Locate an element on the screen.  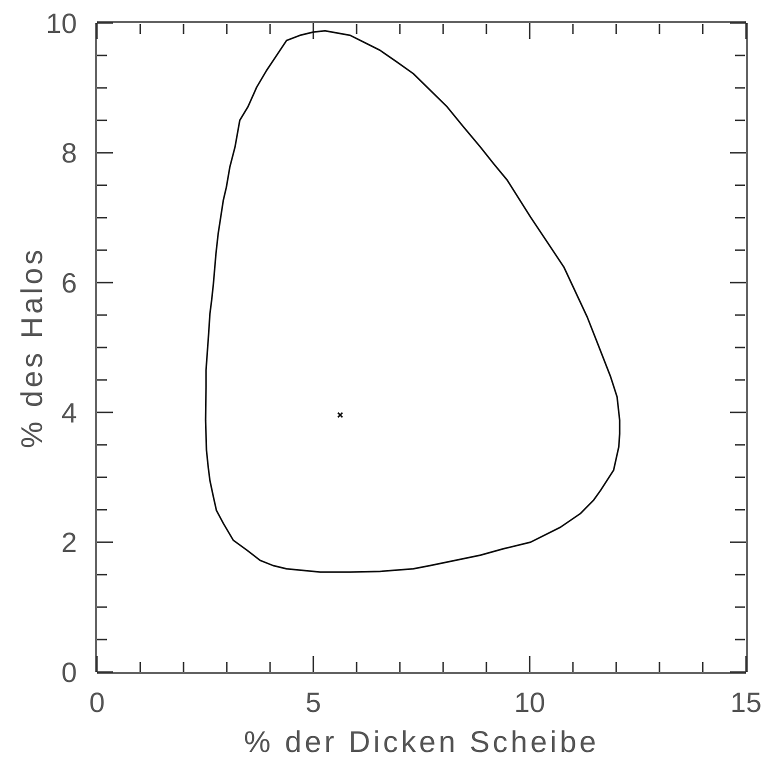
y-tick-label: 10 is located at coordinates (61, 23).